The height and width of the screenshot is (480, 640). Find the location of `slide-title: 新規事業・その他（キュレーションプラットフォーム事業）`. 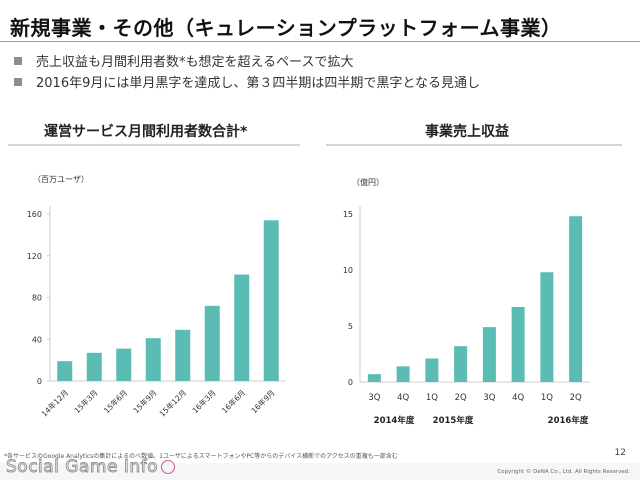

slide-title: 新規事業・その他（キュレーションプラットフォーム事業） is located at coordinates (286, 28).